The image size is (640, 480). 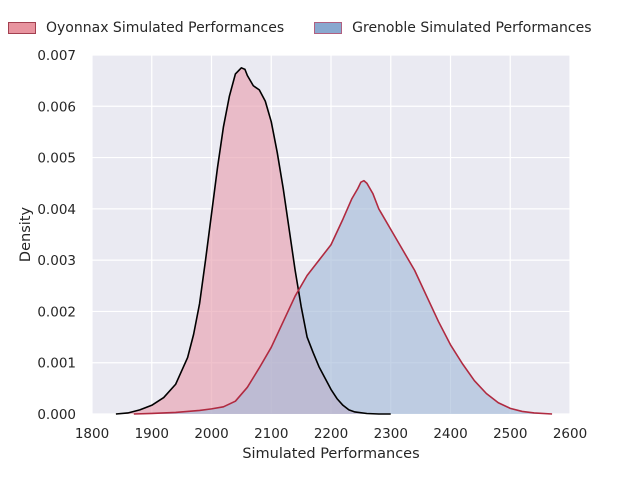 What do you see at coordinates (56, 210) in the screenshot?
I see `y-tick-label: 0.004` at bounding box center [56, 210].